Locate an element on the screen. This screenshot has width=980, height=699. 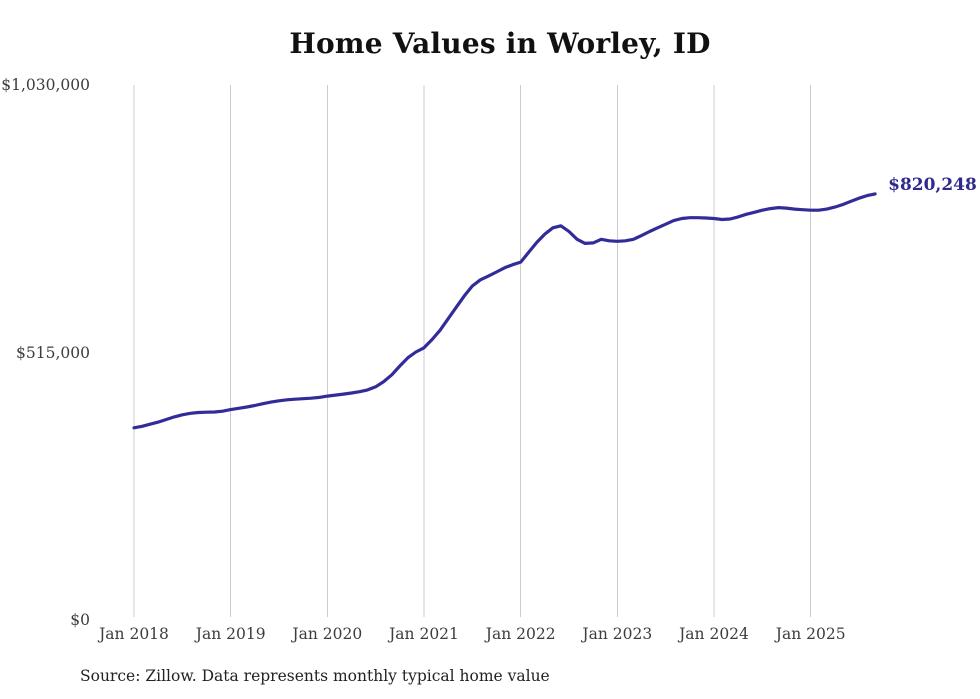
x-axis-tick-label: Jan 2023 is located at coordinates (617, 634).